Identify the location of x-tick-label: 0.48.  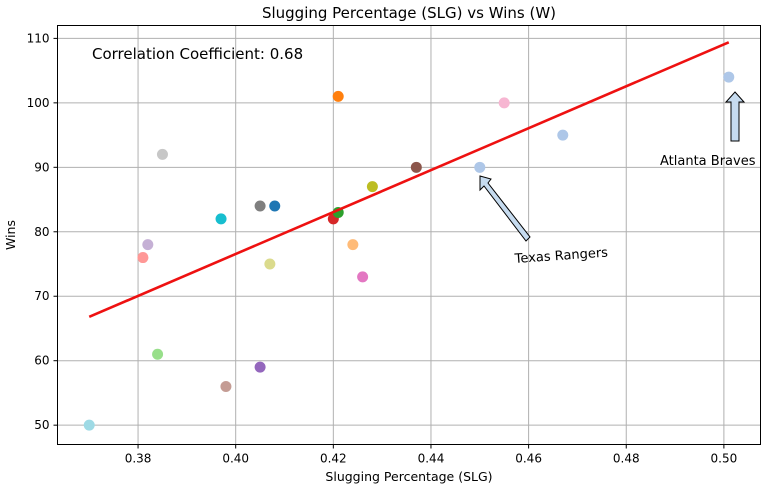
(626, 459).